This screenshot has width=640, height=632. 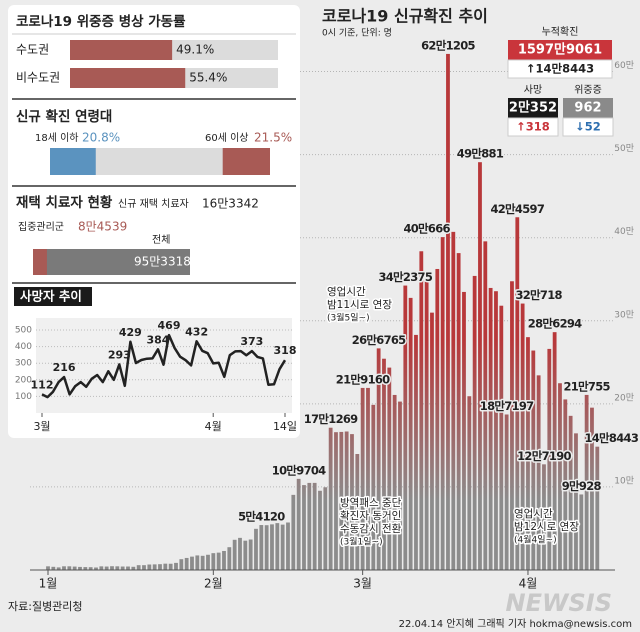 What do you see at coordinates (130, 332) in the screenshot?
I see `data-label: 429` at bounding box center [130, 332].